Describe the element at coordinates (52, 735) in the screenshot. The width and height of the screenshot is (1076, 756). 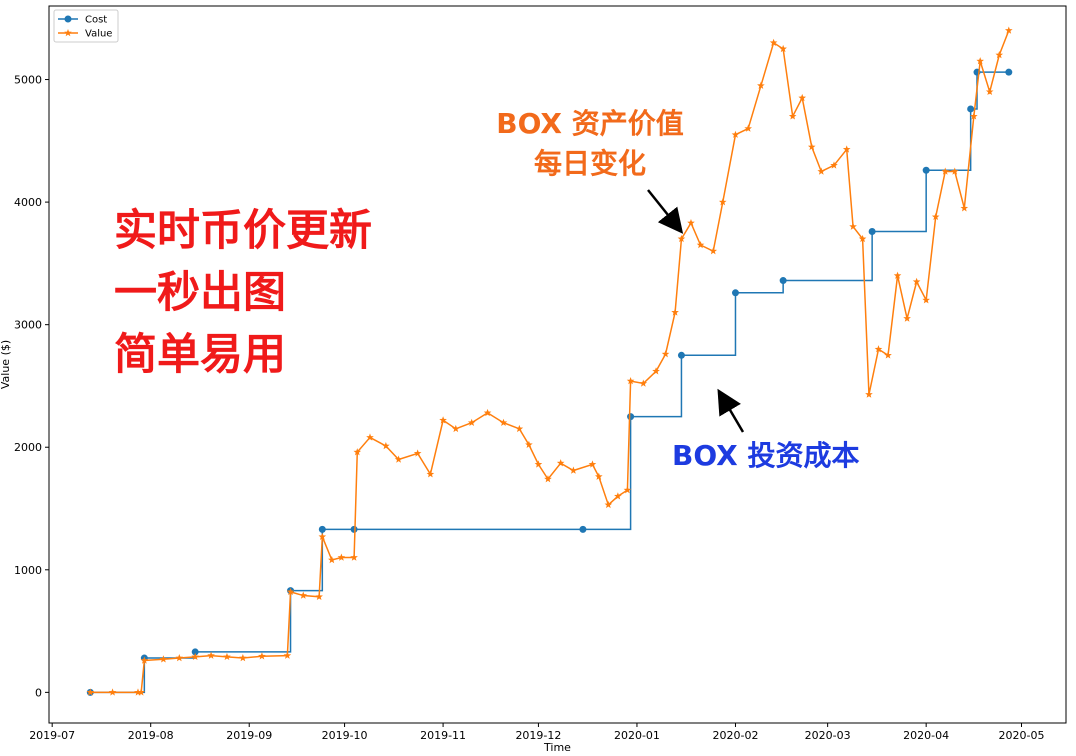
I see `x-tick-label: 2019-07` at that location.